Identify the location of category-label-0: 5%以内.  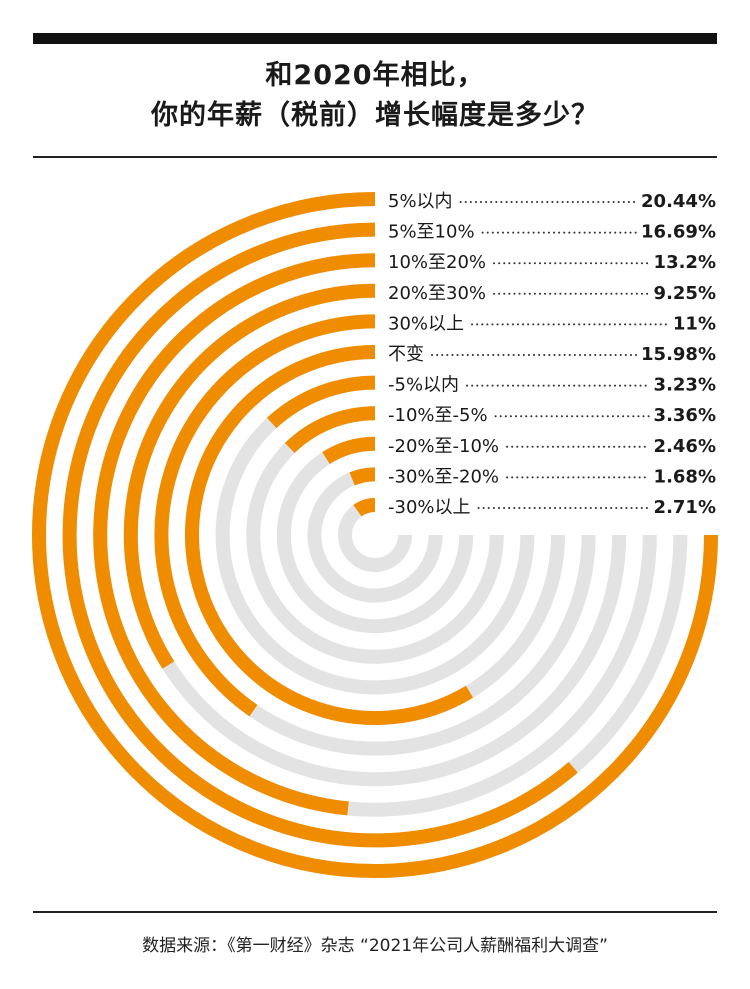
(420, 201).